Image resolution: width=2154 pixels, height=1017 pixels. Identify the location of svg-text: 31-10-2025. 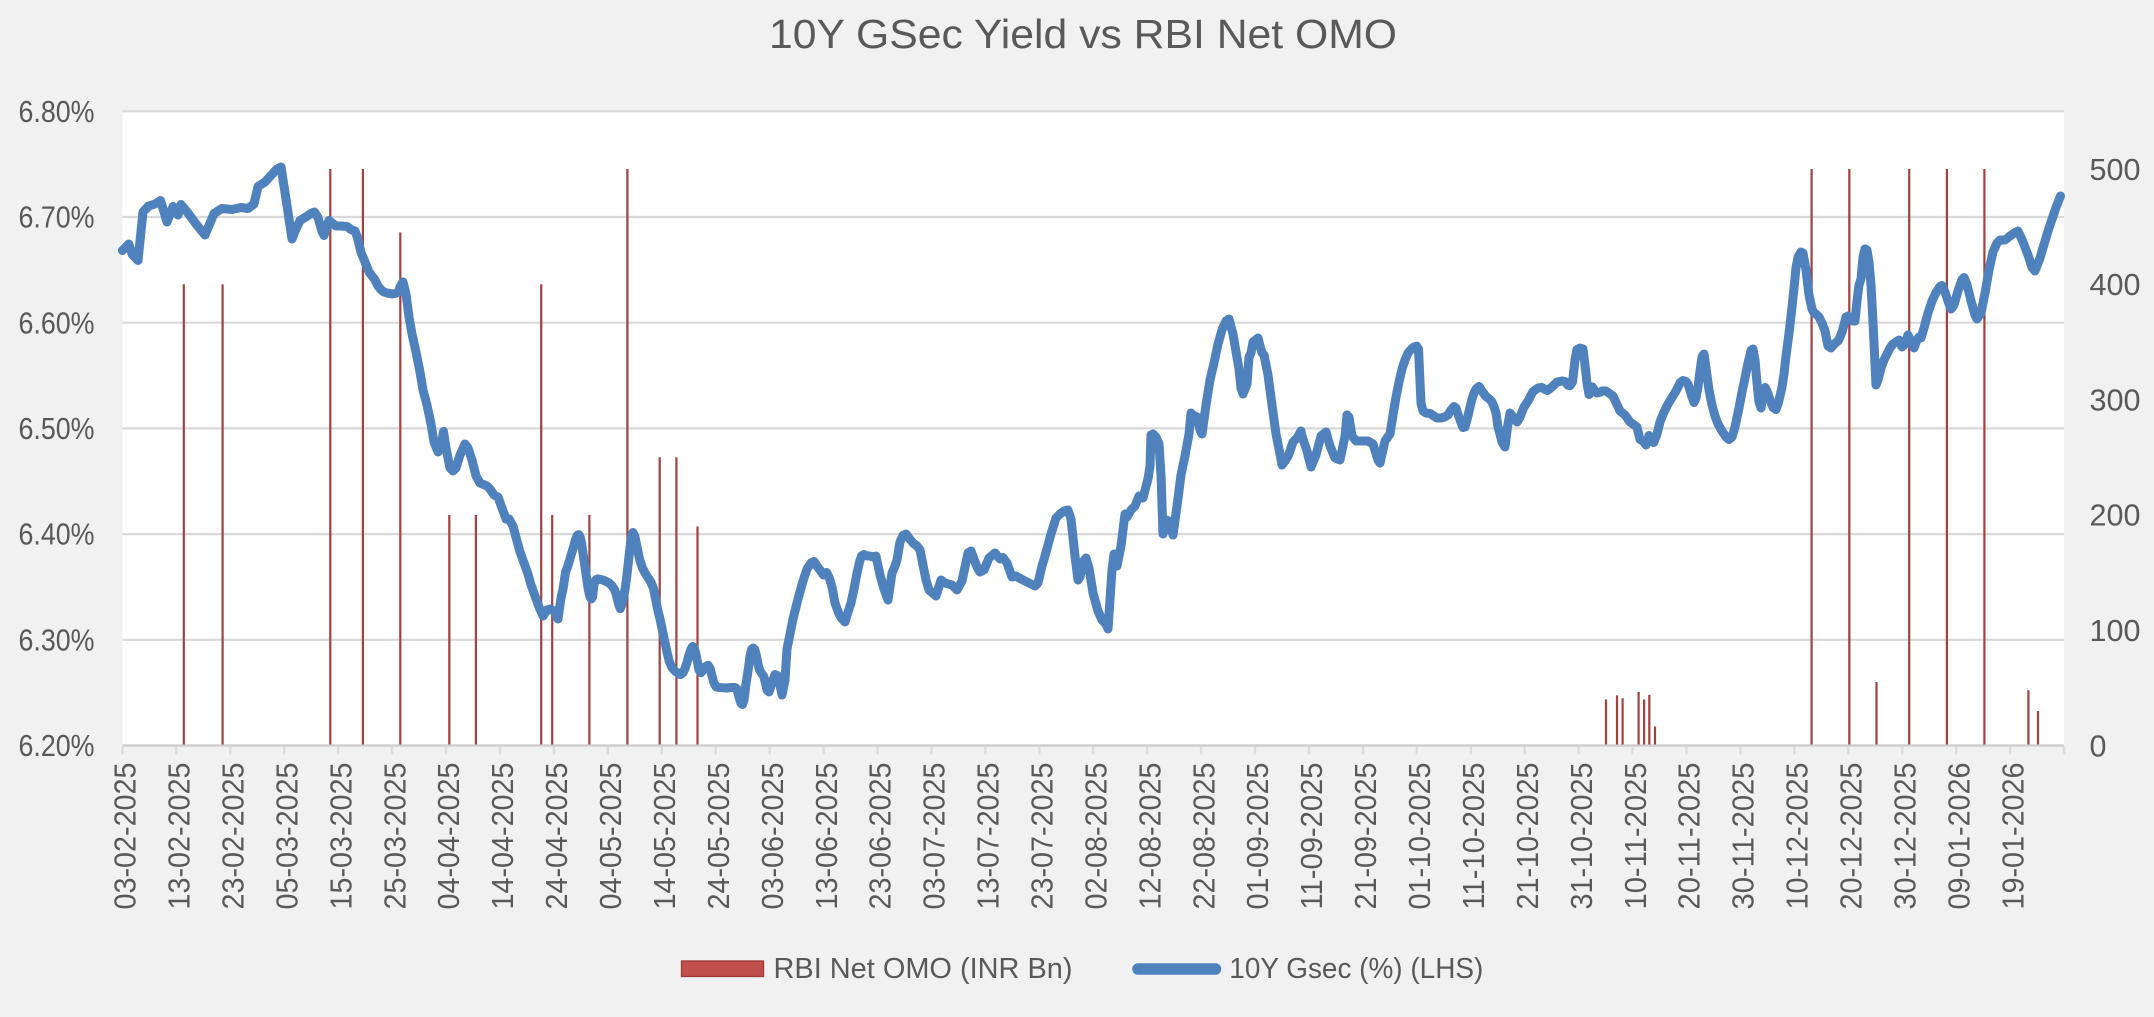
(1582, 836).